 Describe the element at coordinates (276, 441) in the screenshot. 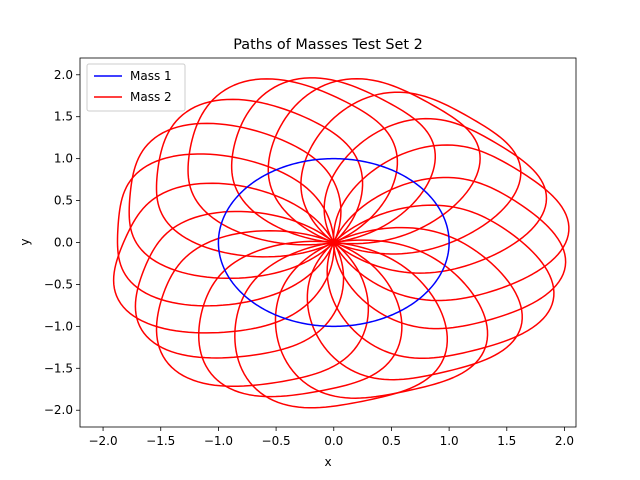

I see `x-tick-label: −0.5` at that location.